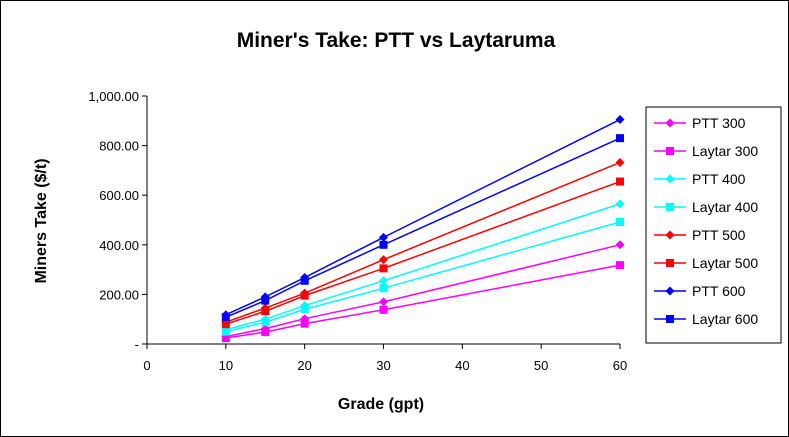 Image resolution: width=789 pixels, height=437 pixels. What do you see at coordinates (725, 151) in the screenshot?
I see `legend-label: Laytar 300` at bounding box center [725, 151].